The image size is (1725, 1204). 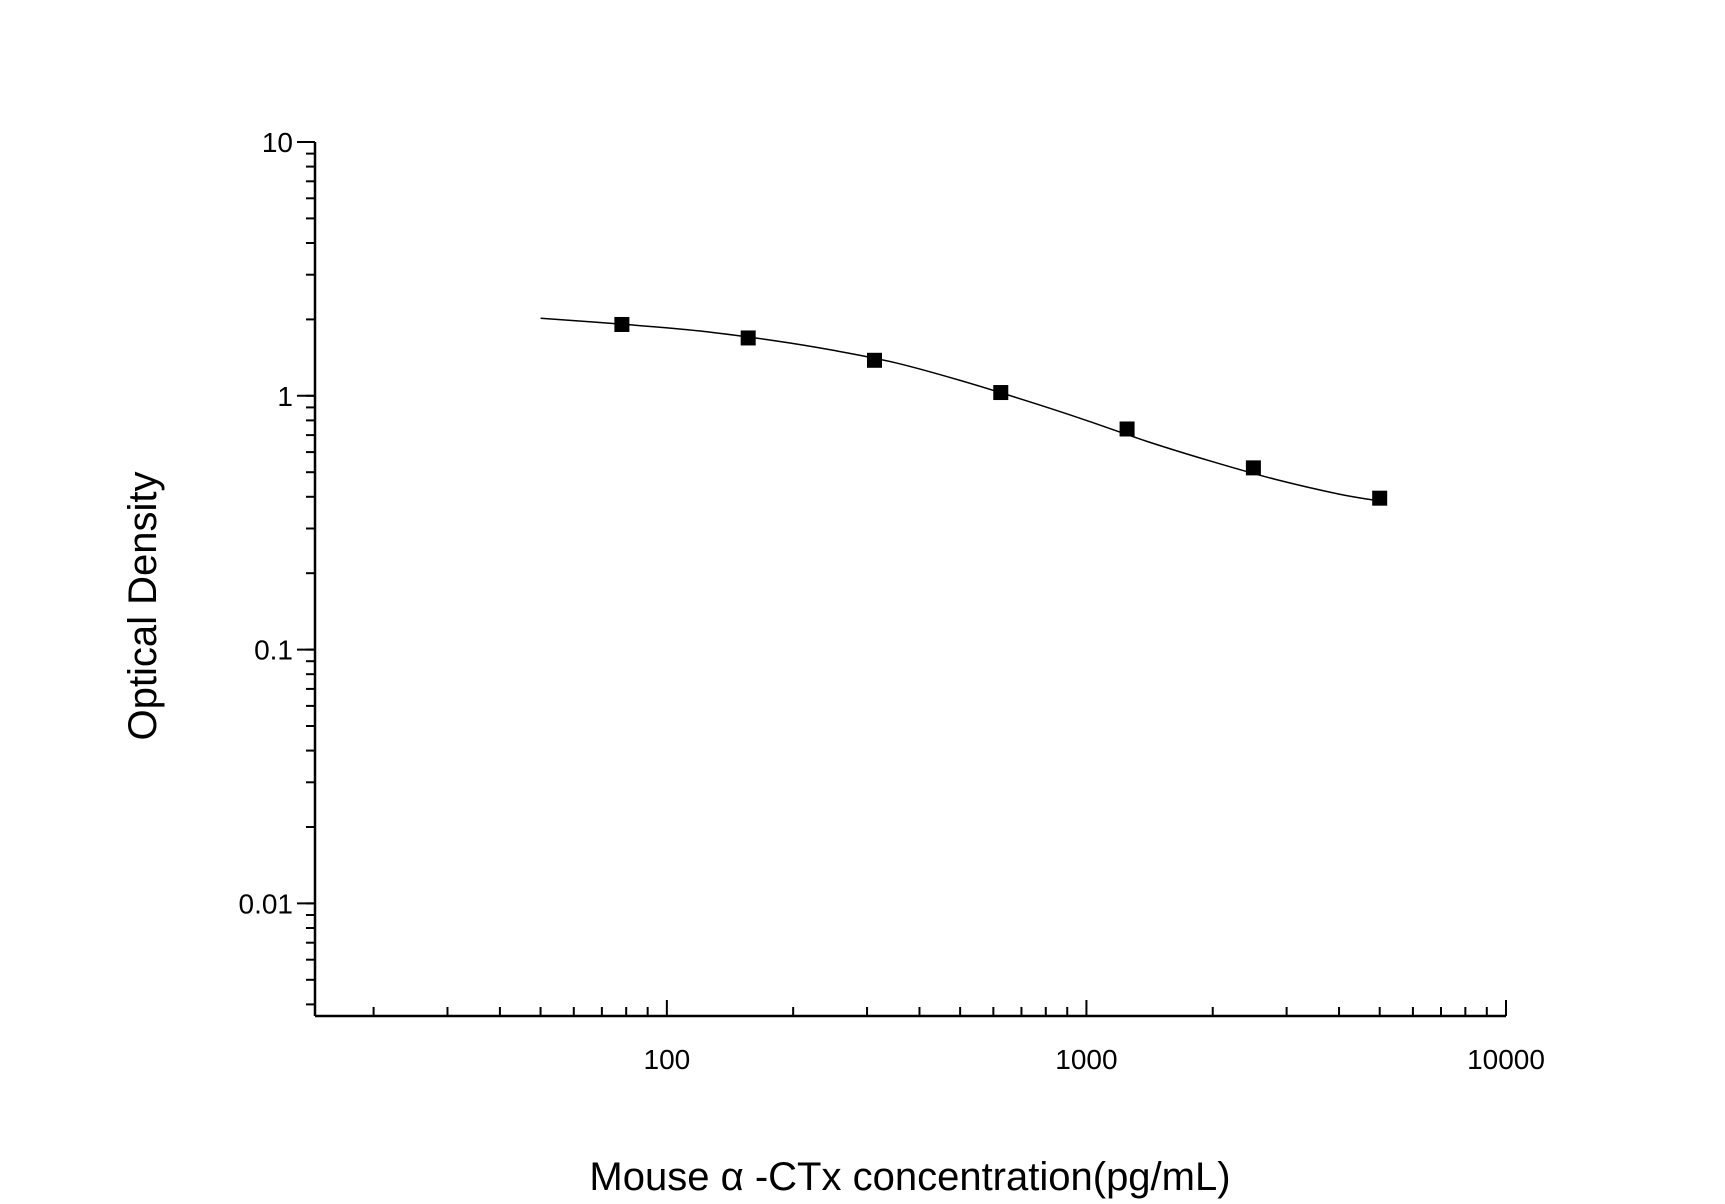 What do you see at coordinates (1001, 411) in the screenshot?
I see `data-markers` at bounding box center [1001, 411].